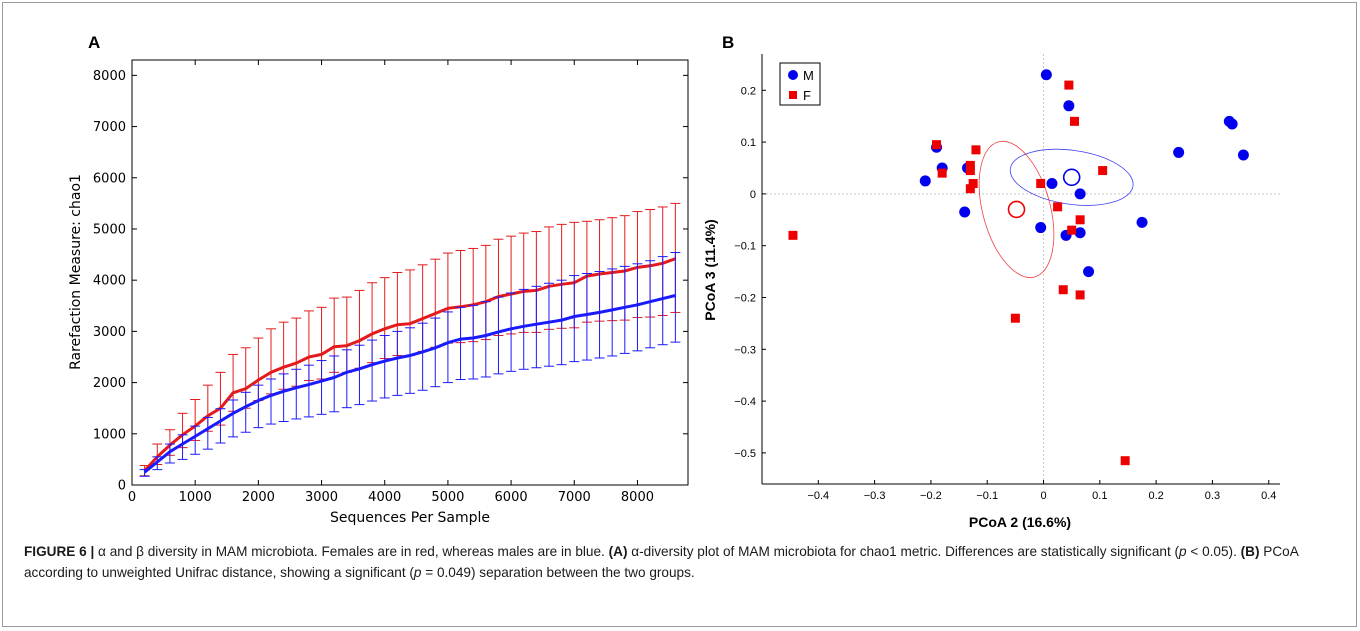  I want to click on panel-b-x-ticks: −0.4 −0.3 −0.2 −0.1 0 0.1 0.2 0.3 0.4, so click(1041, 491).